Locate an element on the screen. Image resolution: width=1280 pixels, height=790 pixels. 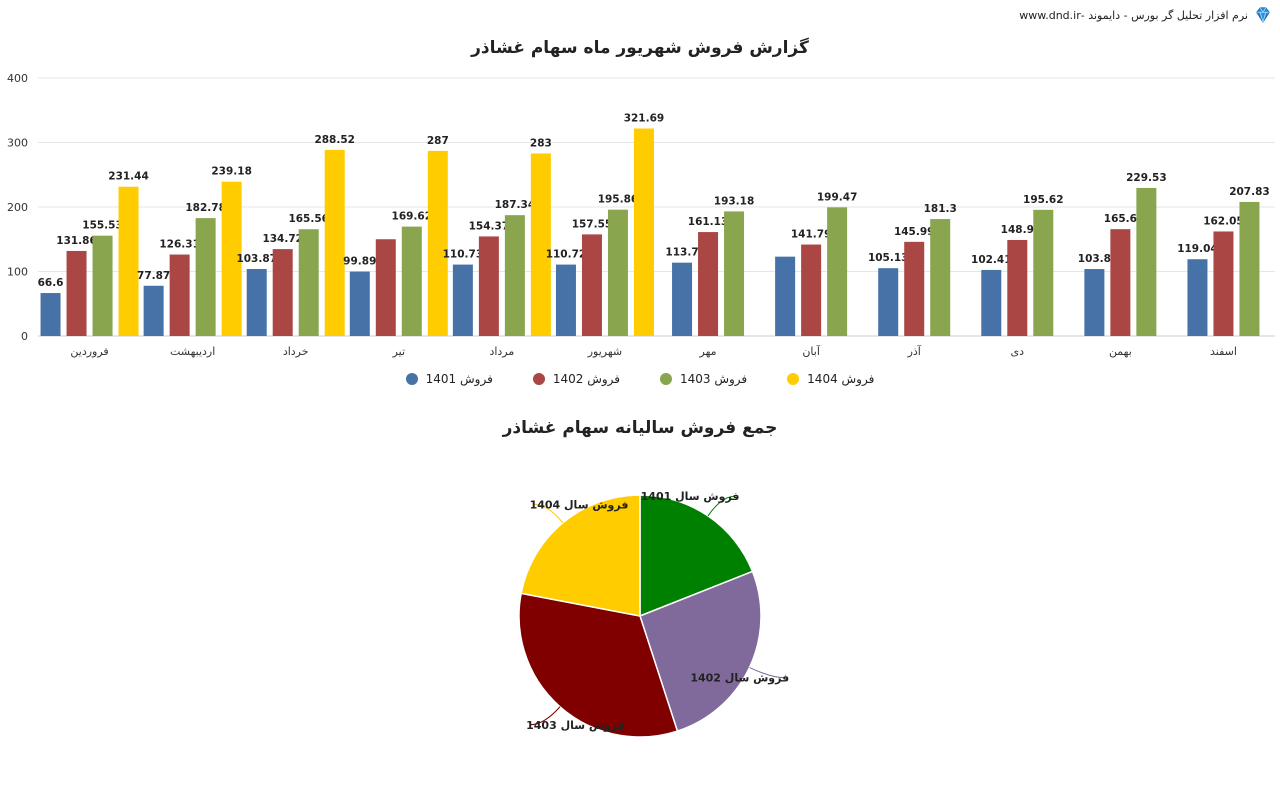
bar-data-label: 288.52 is located at coordinates (334, 140).